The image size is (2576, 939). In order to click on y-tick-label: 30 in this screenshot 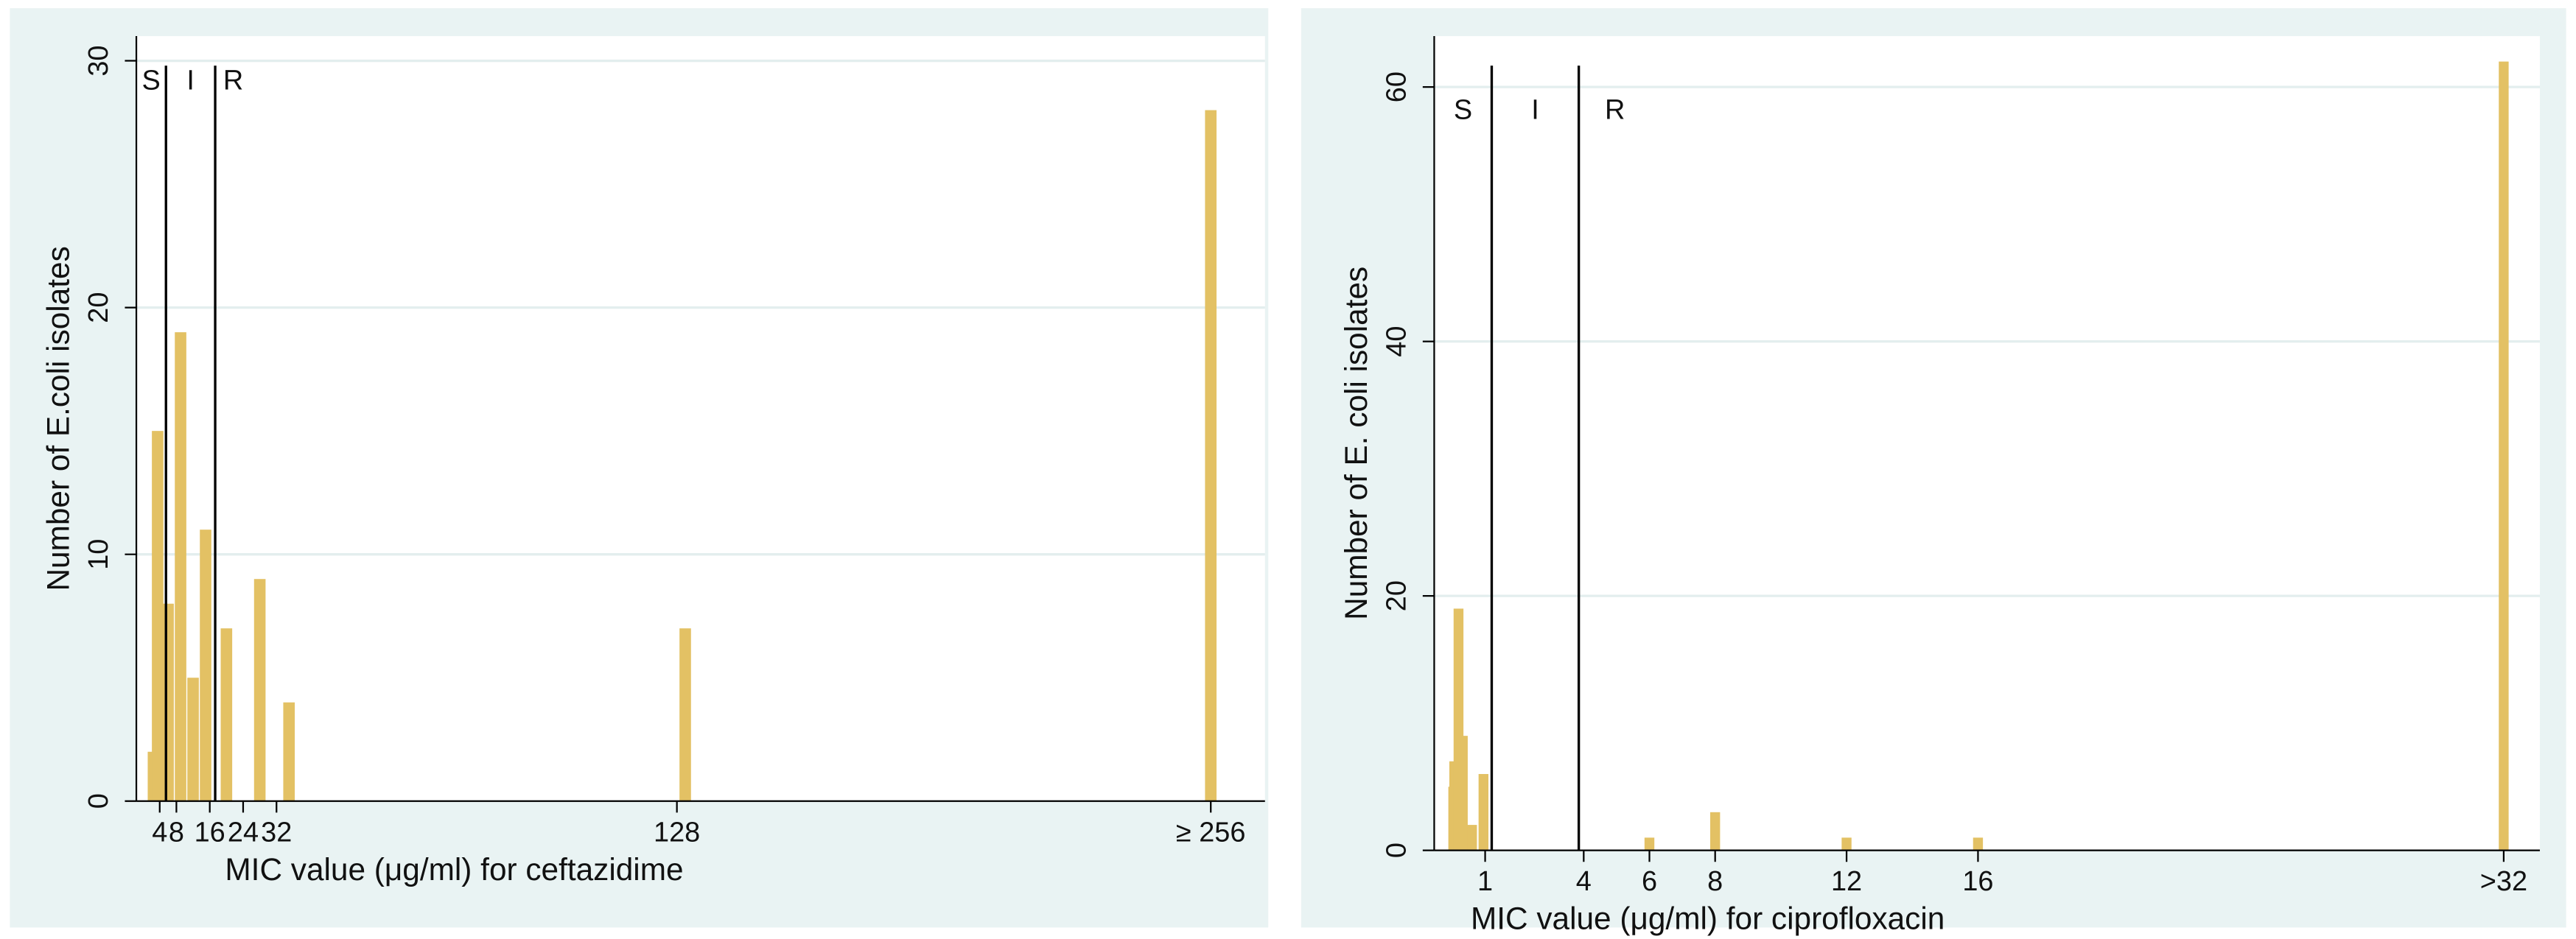, I will do `click(98, 60)`.